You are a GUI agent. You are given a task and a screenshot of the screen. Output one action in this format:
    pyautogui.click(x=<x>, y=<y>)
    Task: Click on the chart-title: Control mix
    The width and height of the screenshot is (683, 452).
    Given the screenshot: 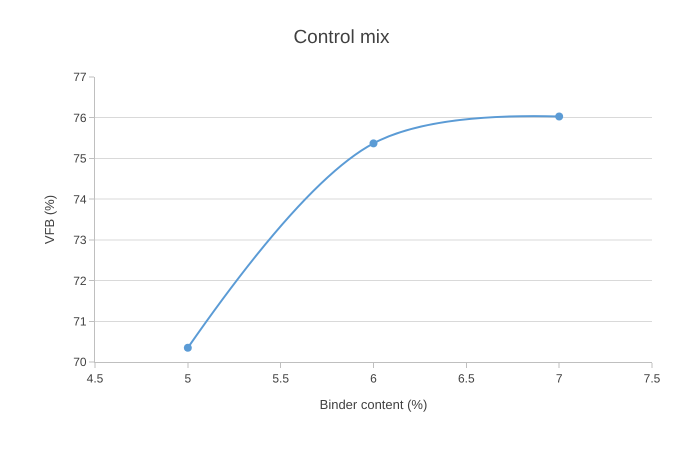 What is the action you would take?
    pyautogui.click(x=341, y=37)
    